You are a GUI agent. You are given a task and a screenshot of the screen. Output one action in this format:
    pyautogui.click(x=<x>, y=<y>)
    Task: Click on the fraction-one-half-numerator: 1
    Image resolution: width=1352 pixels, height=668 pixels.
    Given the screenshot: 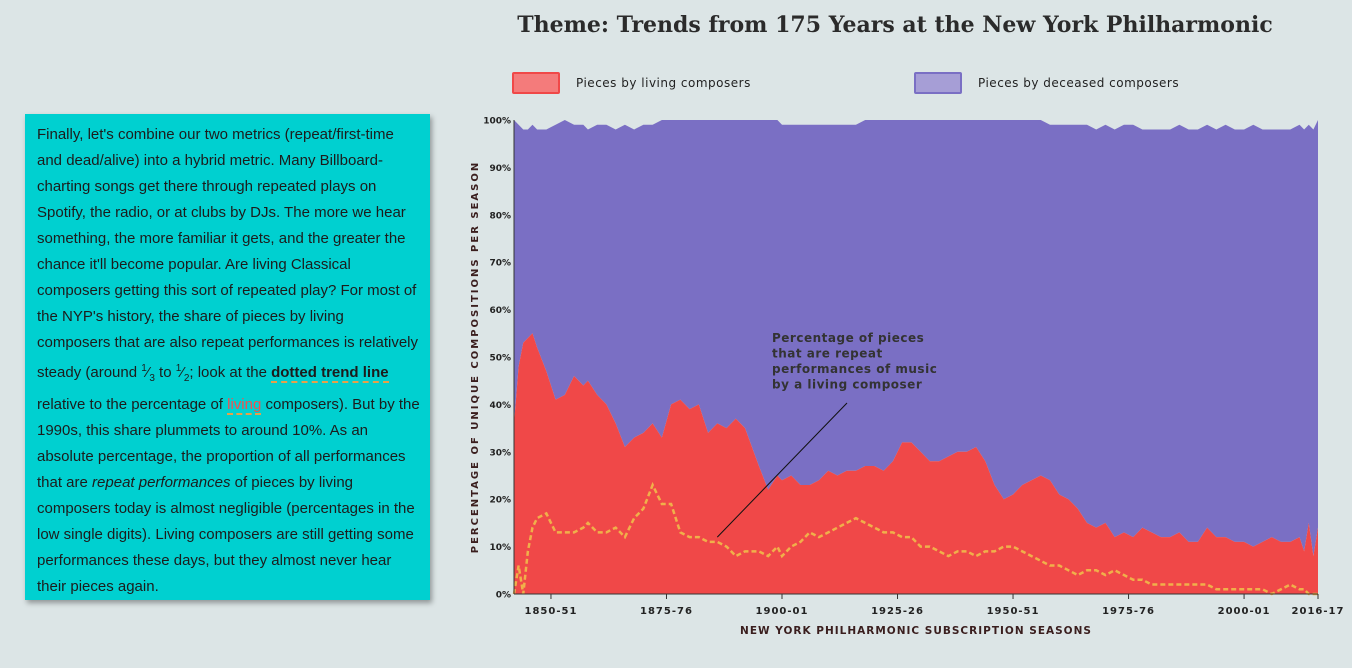 What is the action you would take?
    pyautogui.click(x=178, y=368)
    